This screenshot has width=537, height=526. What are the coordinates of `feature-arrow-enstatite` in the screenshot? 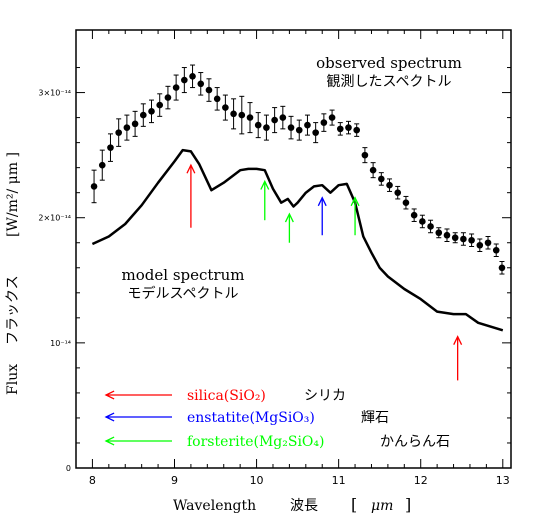 It's located at (322, 216).